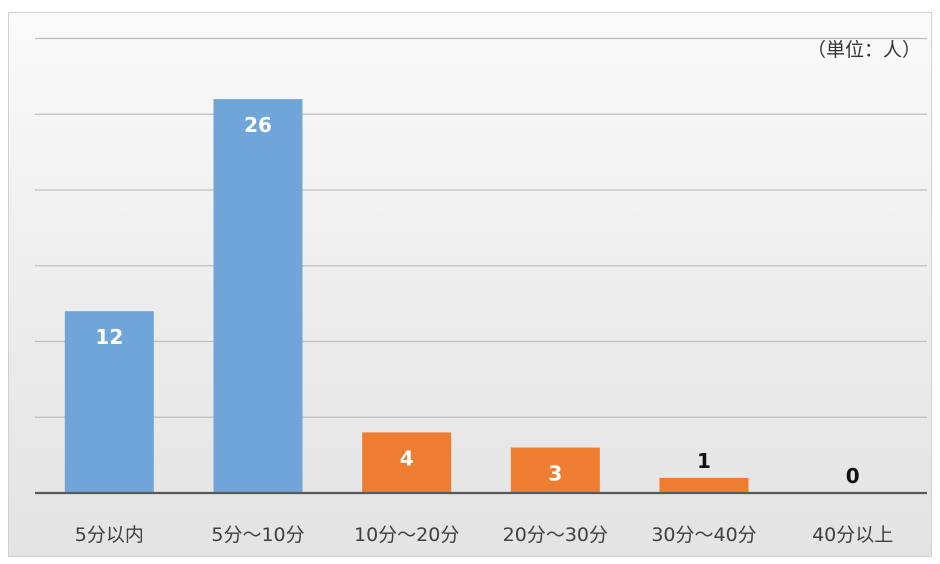 This screenshot has width=940, height=564. What do you see at coordinates (703, 535) in the screenshot?
I see `x-tick-label: 30分～40分` at bounding box center [703, 535].